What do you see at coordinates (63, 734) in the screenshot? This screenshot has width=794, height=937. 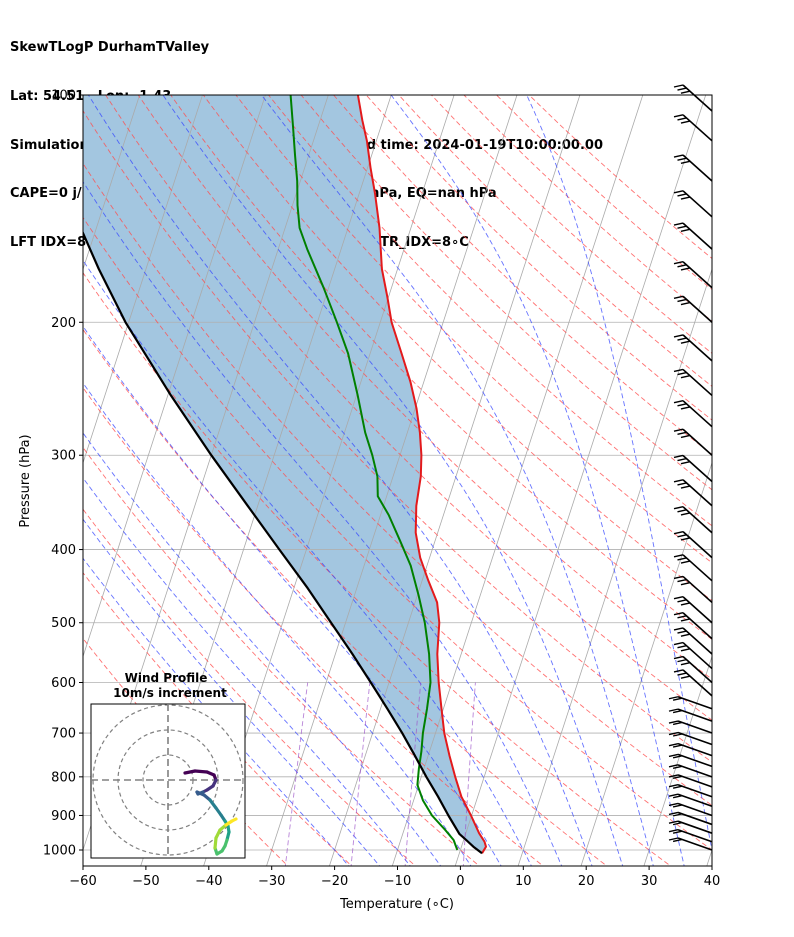 I see `y-tick-label: 700` at bounding box center [63, 734].